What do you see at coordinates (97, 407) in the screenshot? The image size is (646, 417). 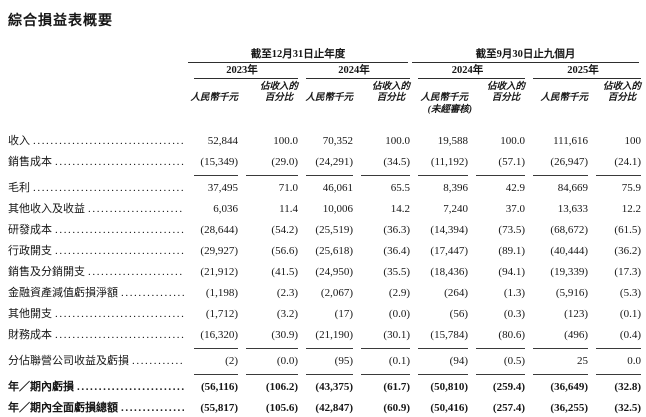 I see `row-label: 年／期內全面虧損總額` at bounding box center [97, 407].